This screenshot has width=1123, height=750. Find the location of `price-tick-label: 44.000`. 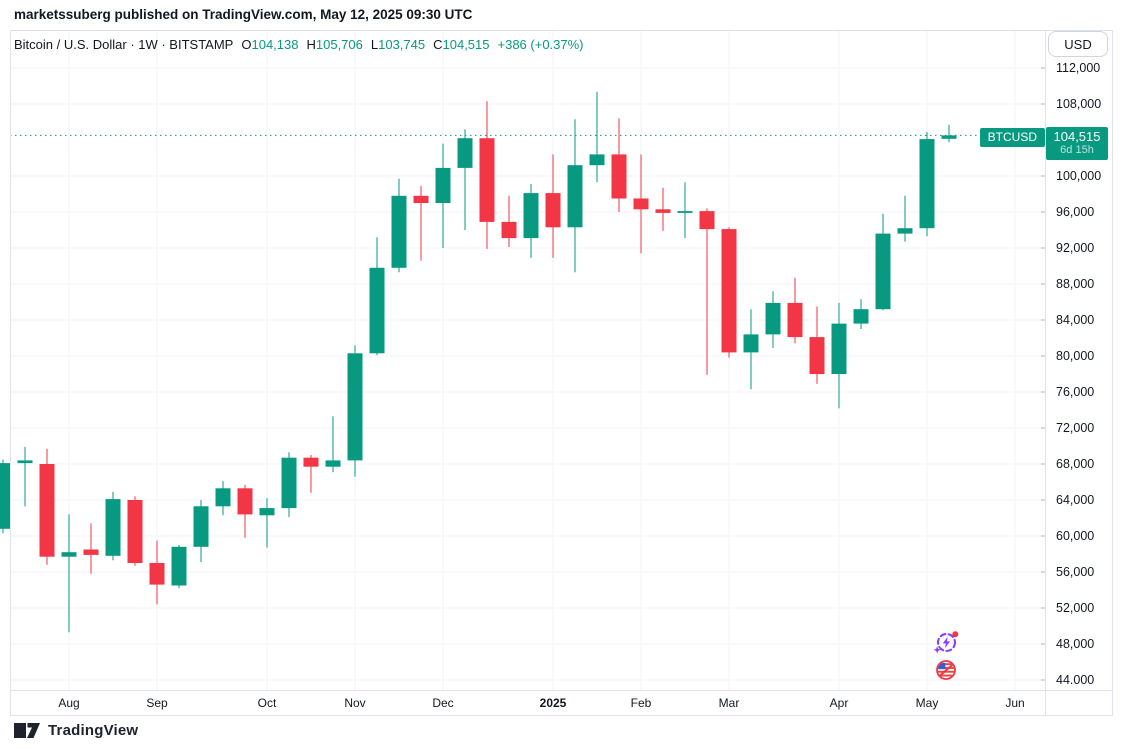

price-tick-label: 44.000 is located at coordinates (1075, 680).